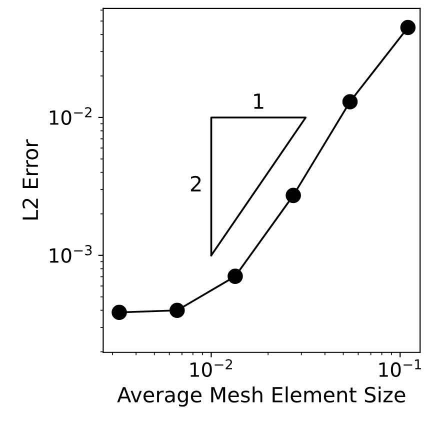 The image size is (430, 422). I want to click on annotation: 1, so click(259, 101).